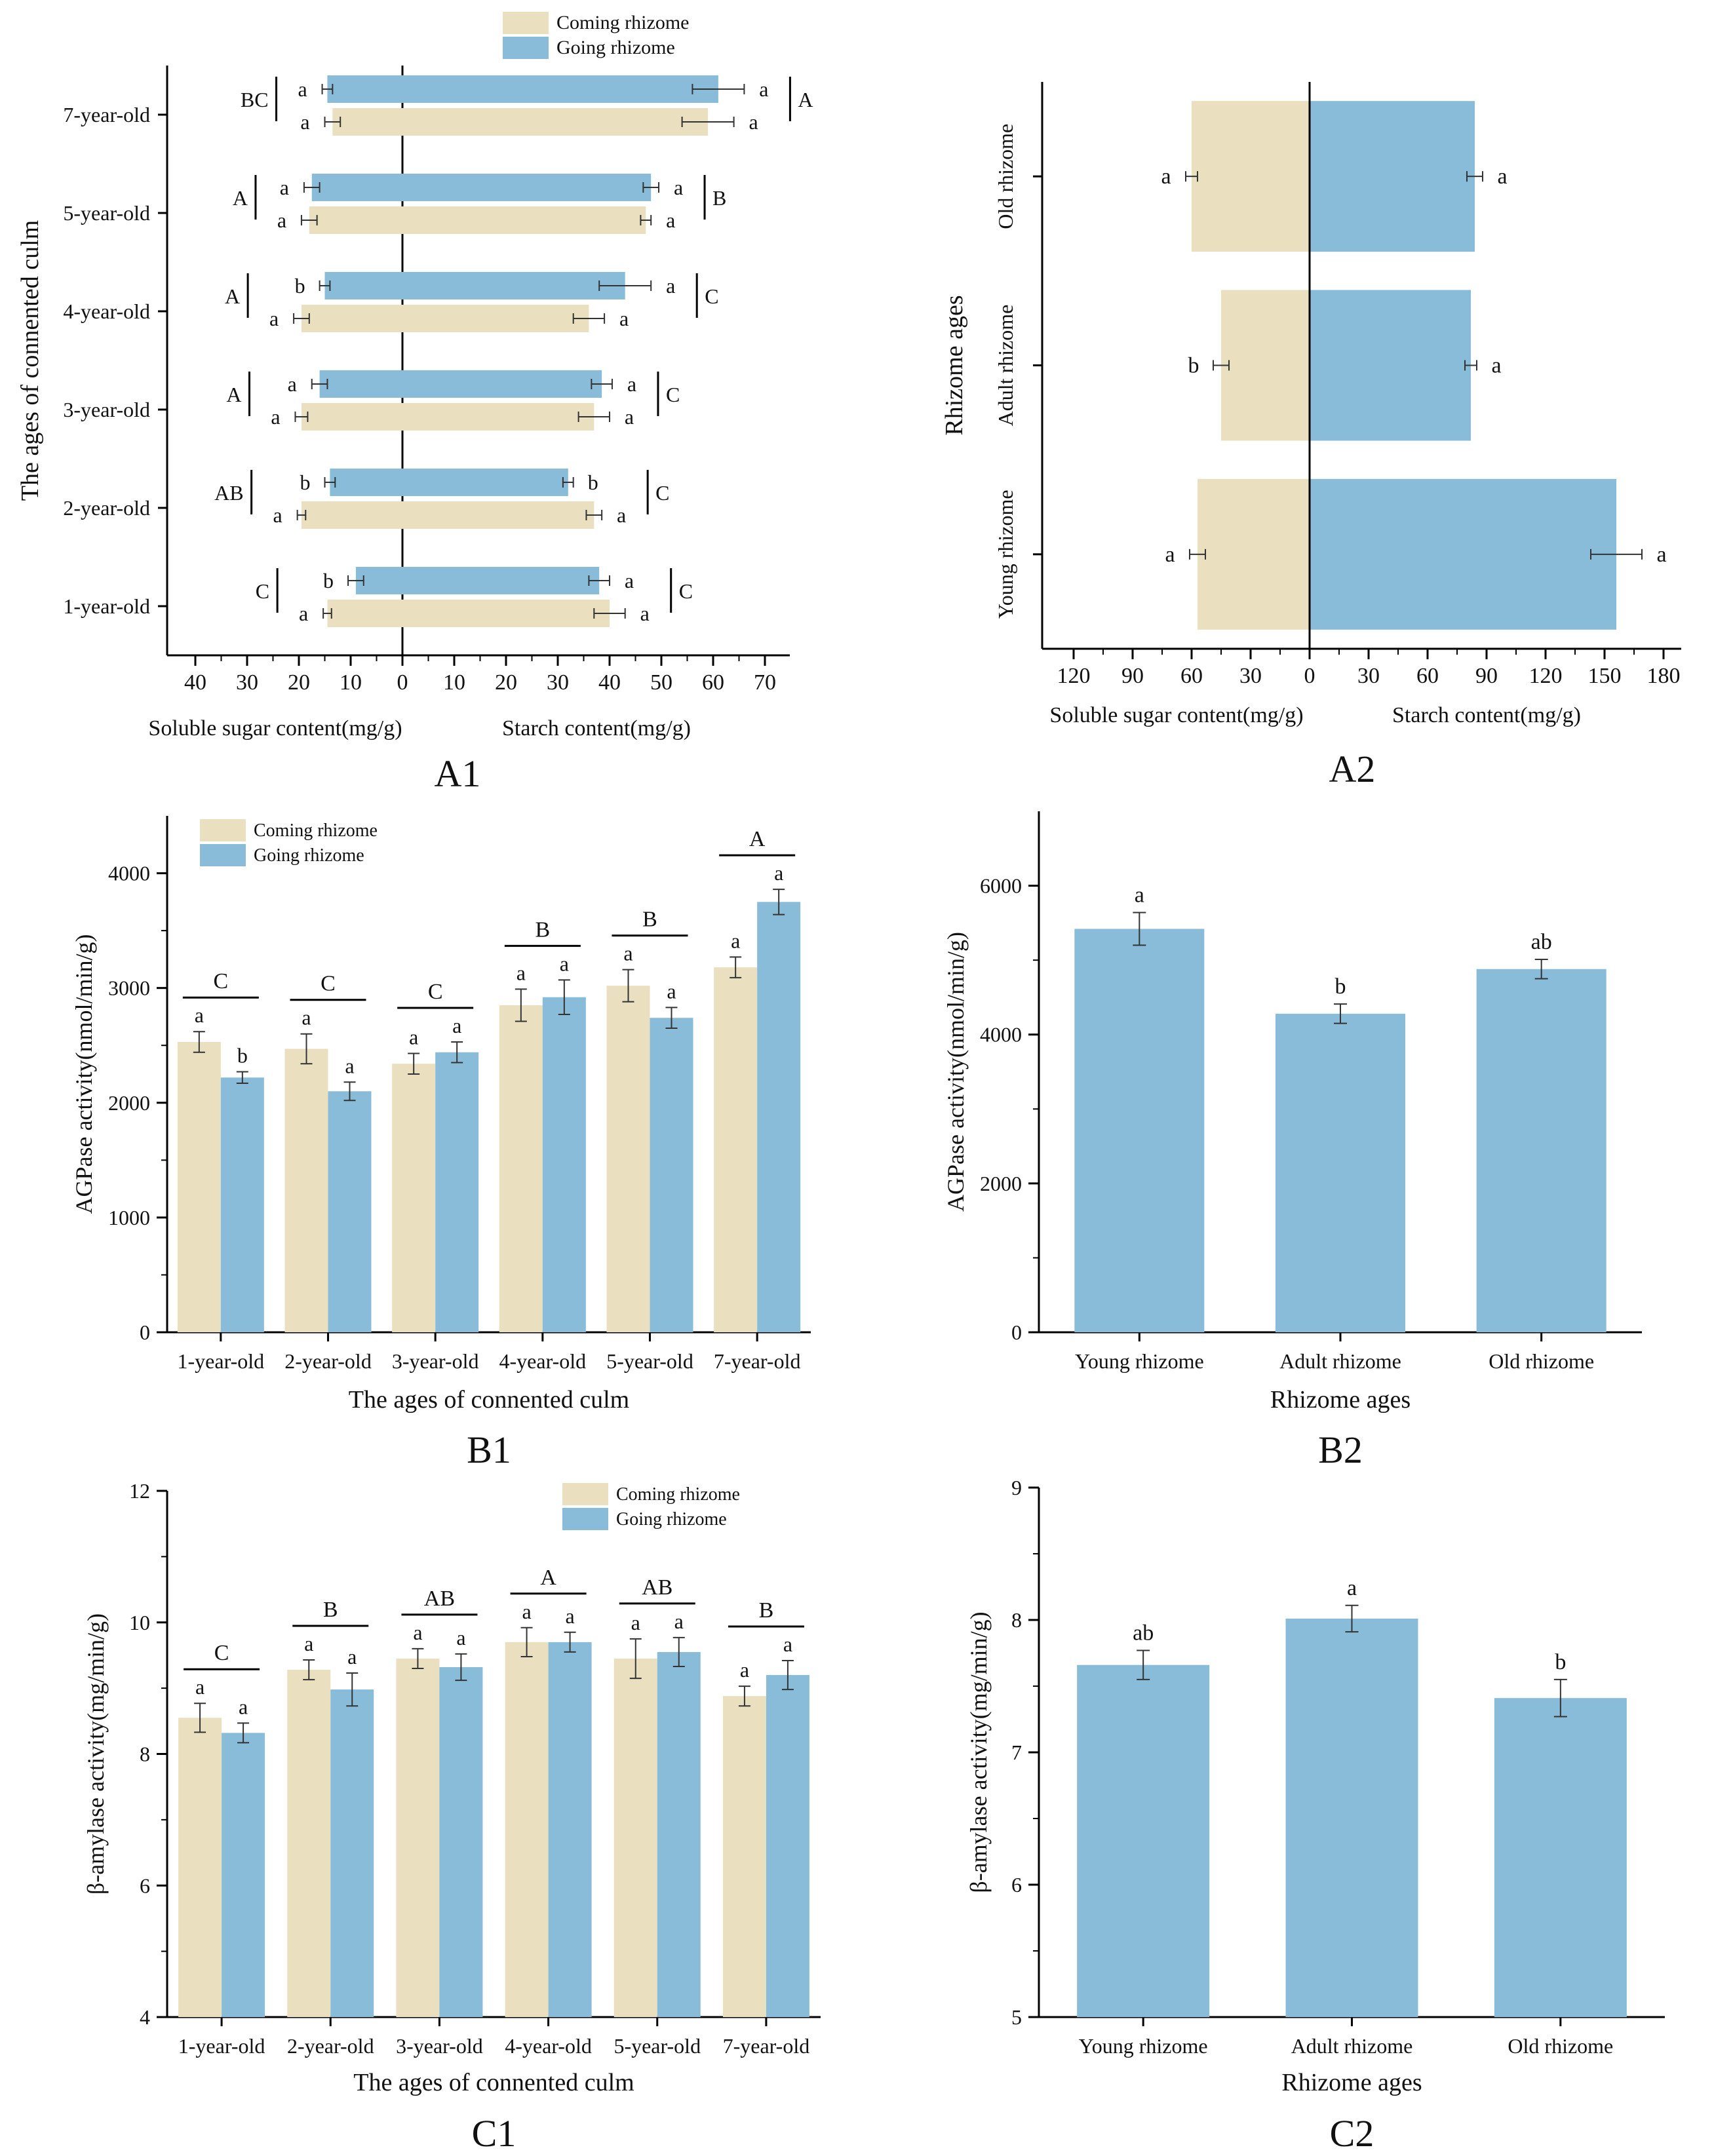  What do you see at coordinates (979, 1752) in the screenshot?
I see `y-axis-title: β-amylase activity(mg/min/g)` at bounding box center [979, 1752].